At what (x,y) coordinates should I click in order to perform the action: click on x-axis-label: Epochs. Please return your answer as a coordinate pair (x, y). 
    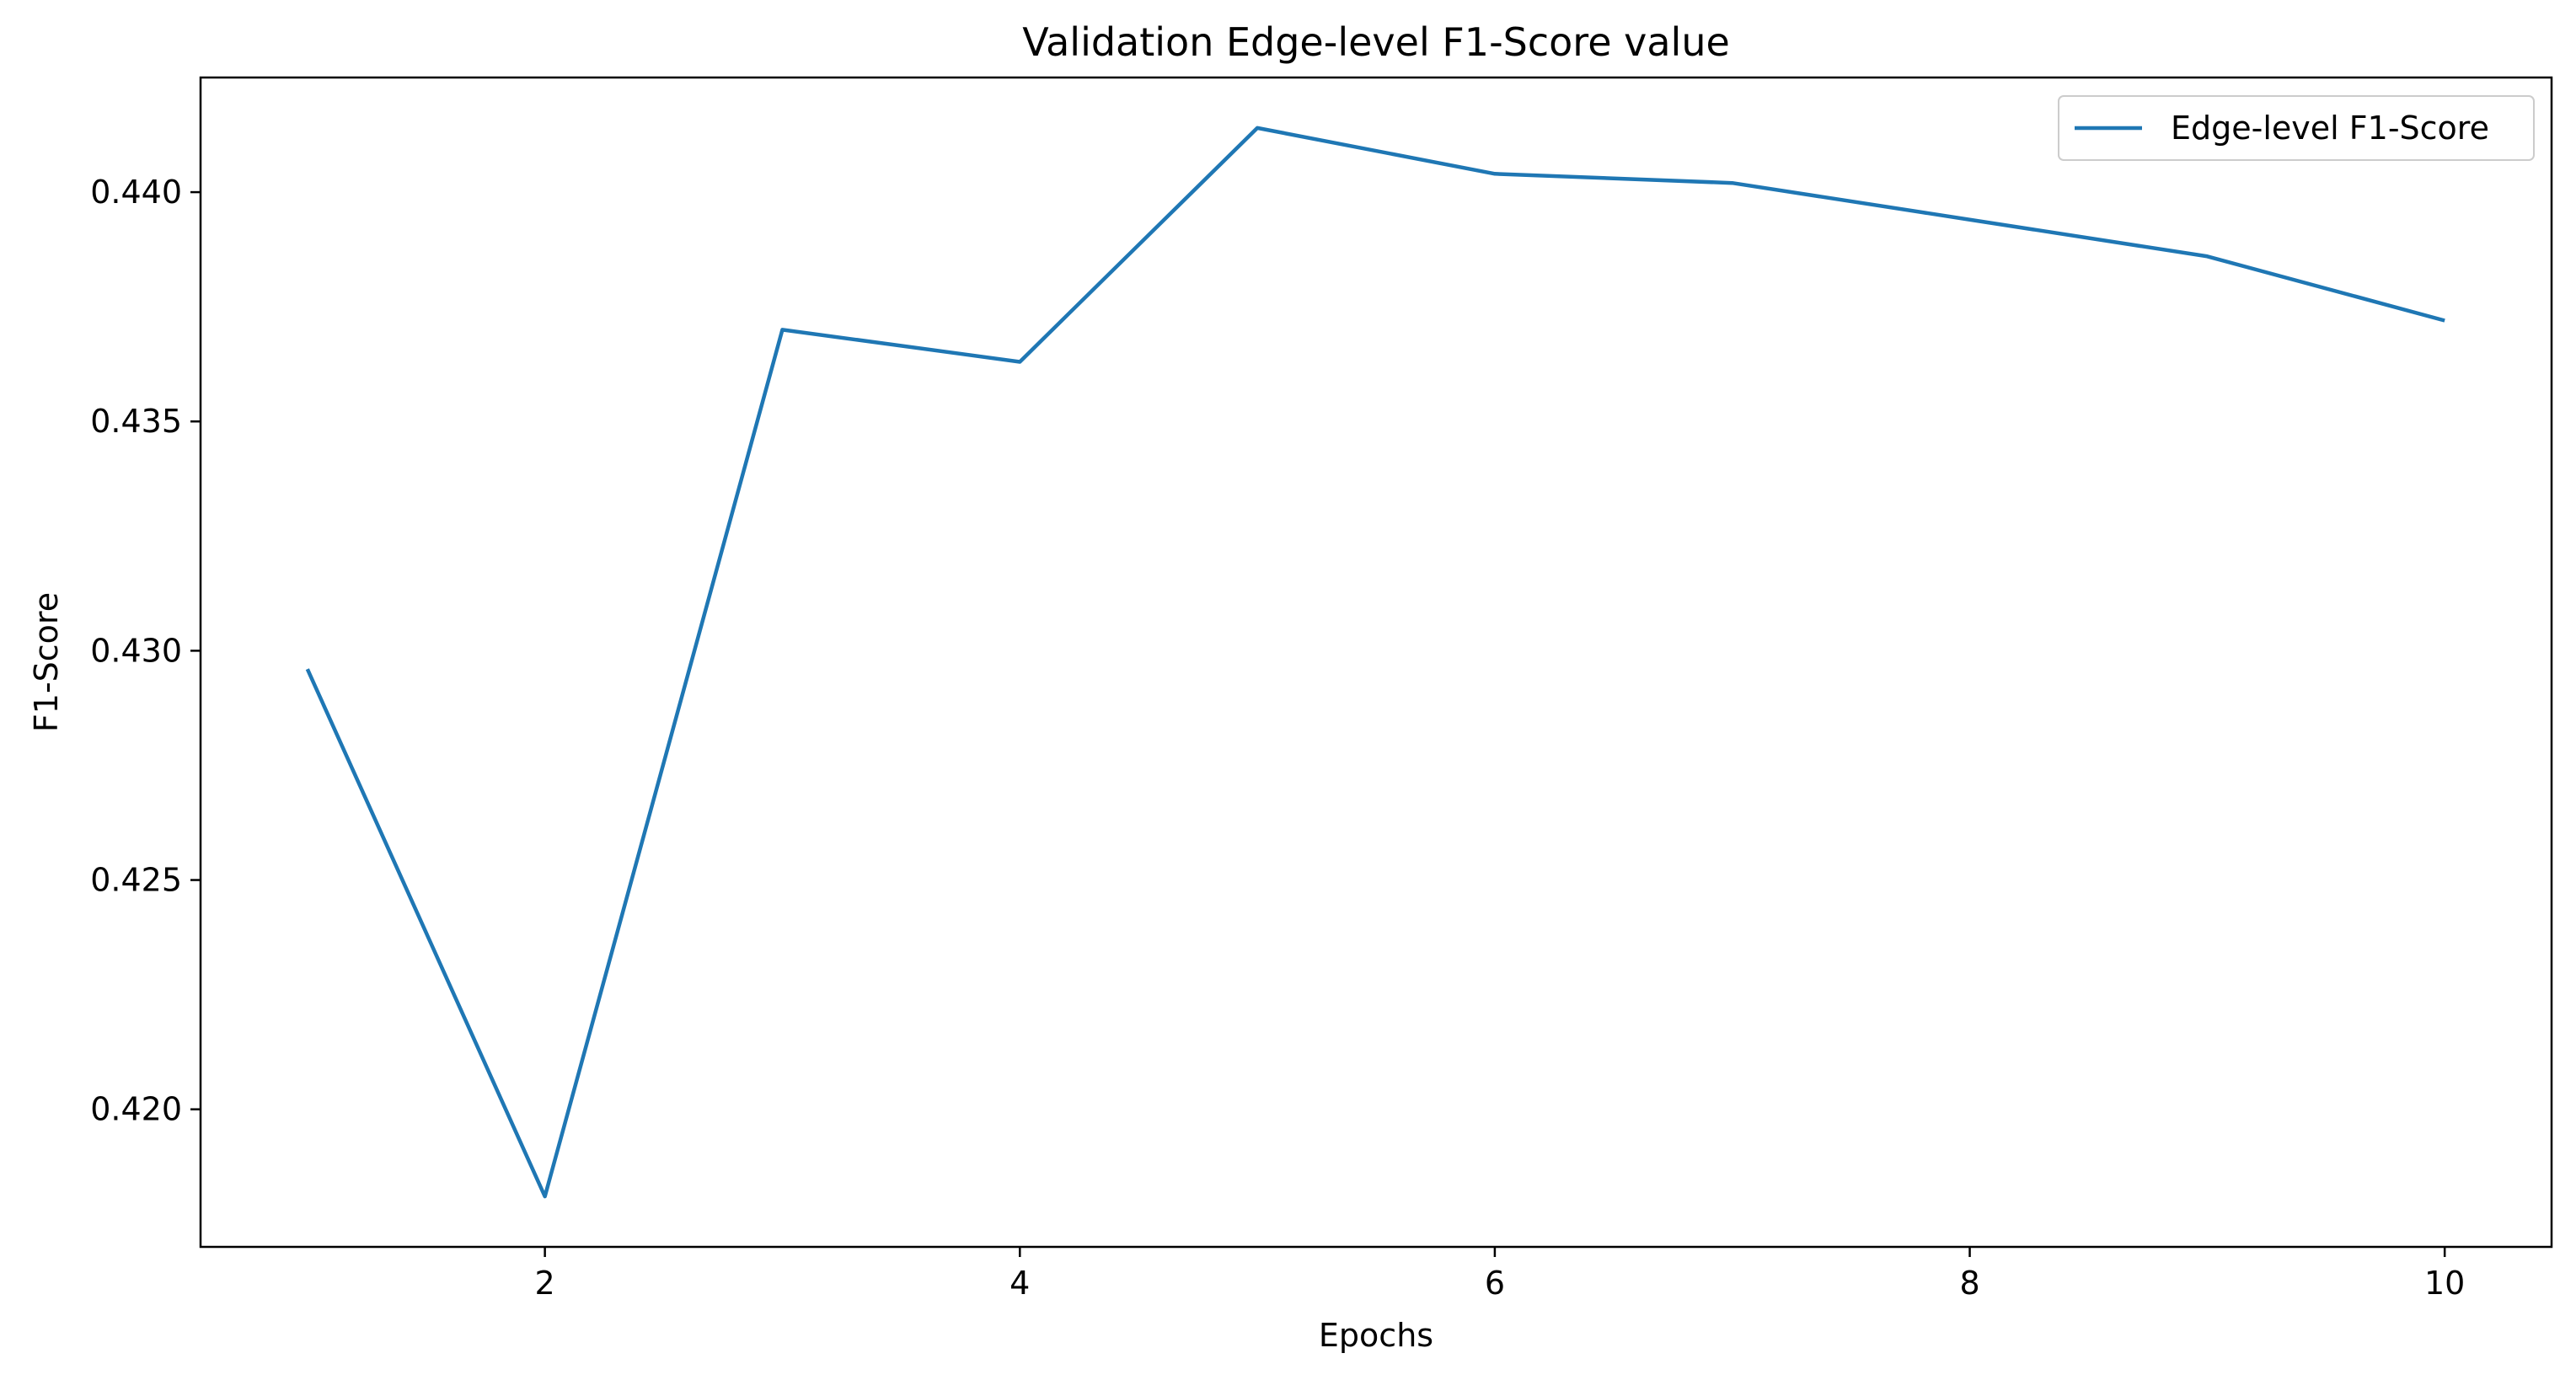
    Looking at the image, I should click on (1376, 1335).